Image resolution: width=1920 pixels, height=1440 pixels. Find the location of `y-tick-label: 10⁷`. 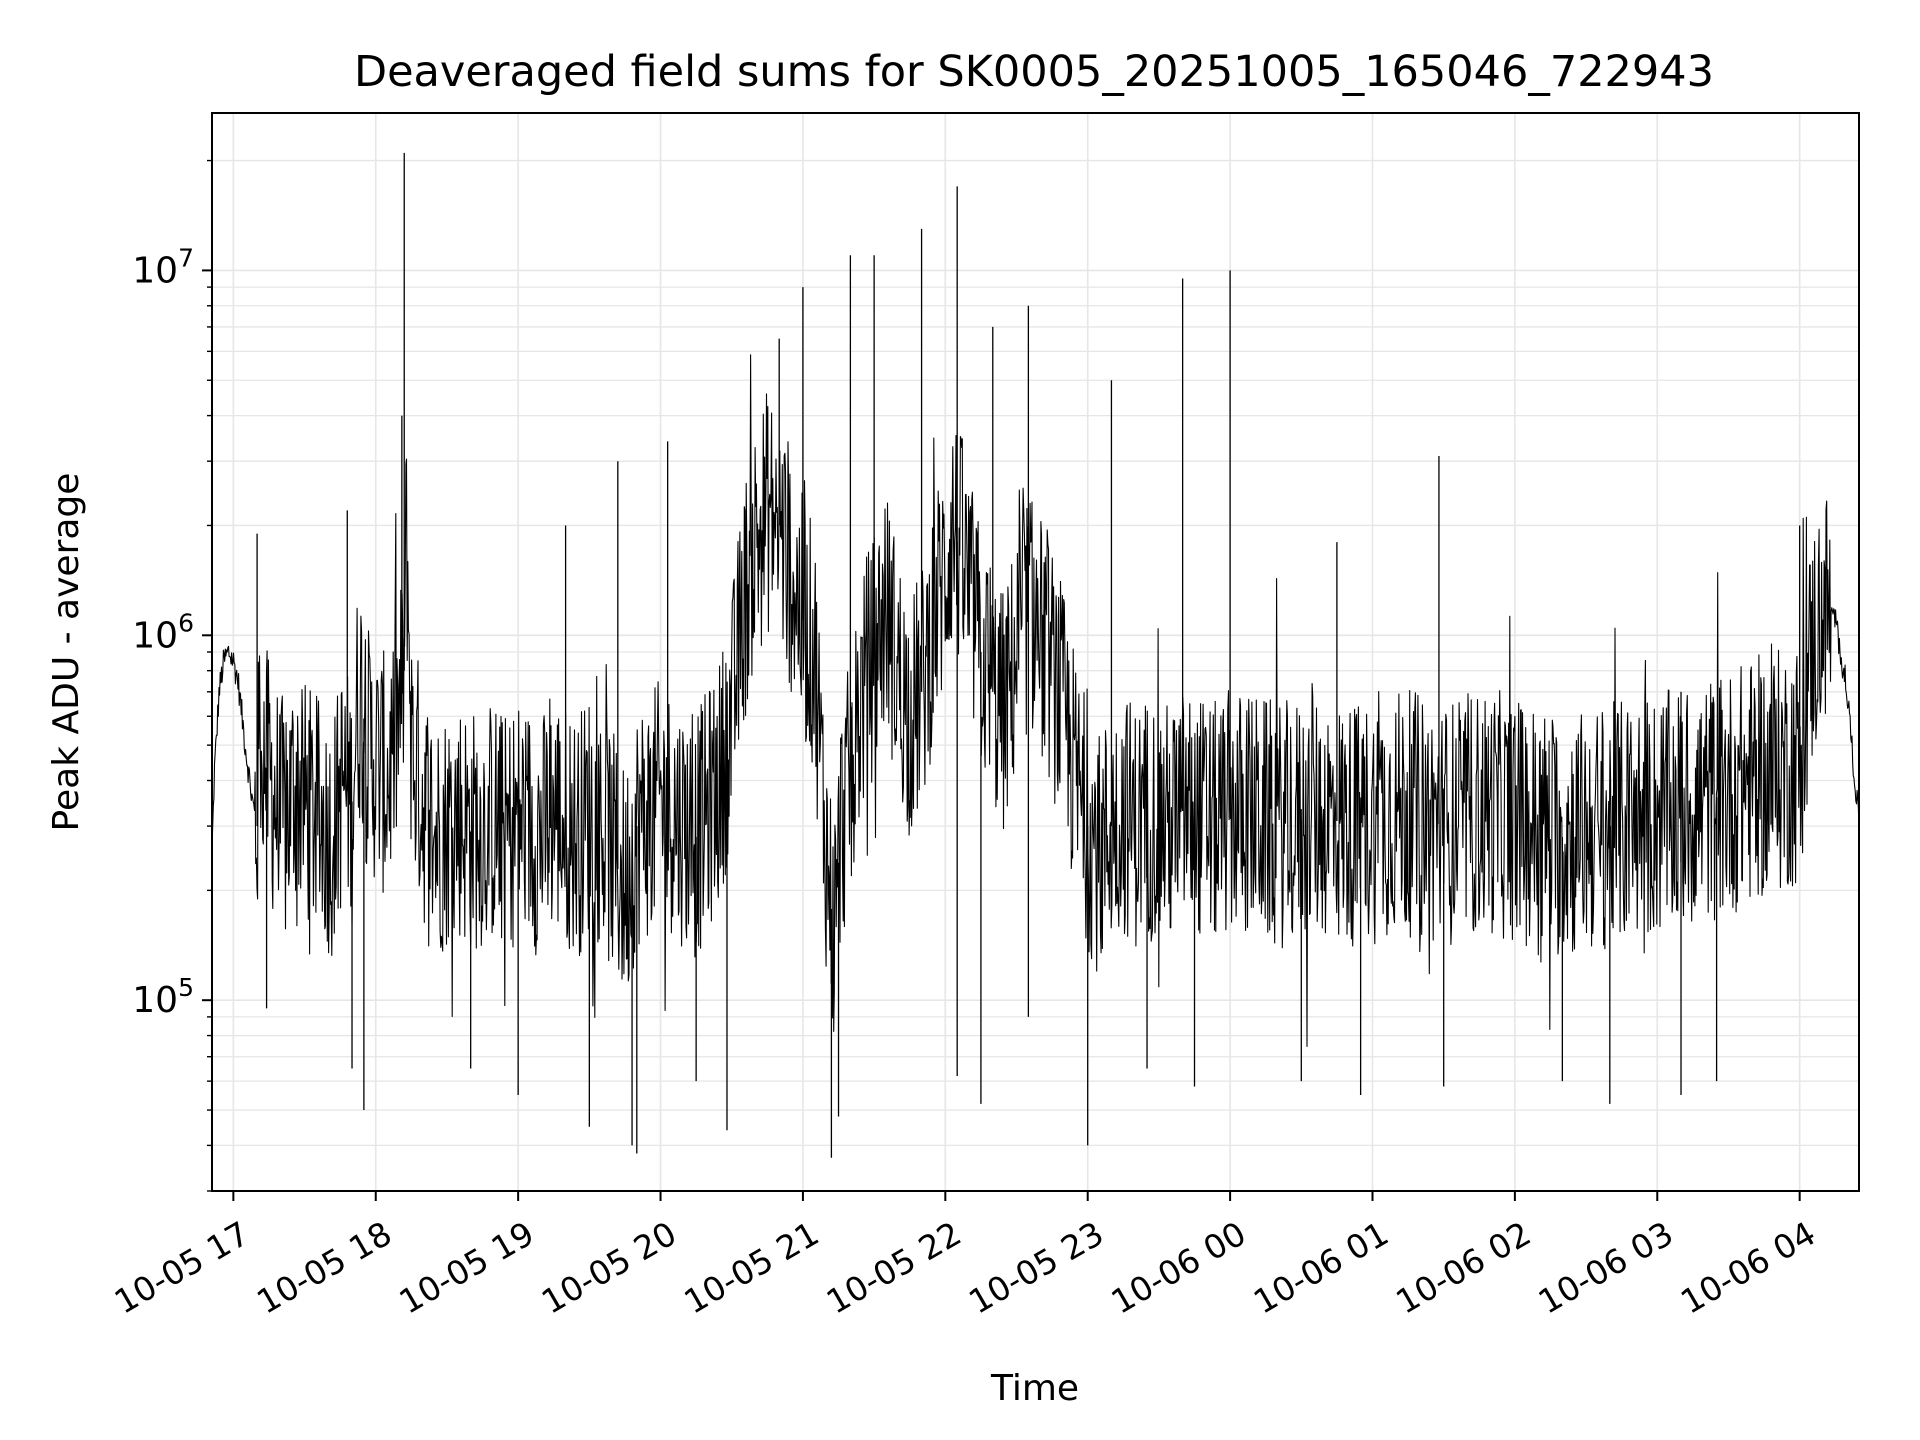

y-tick-label: 10⁷ is located at coordinates (163, 267).